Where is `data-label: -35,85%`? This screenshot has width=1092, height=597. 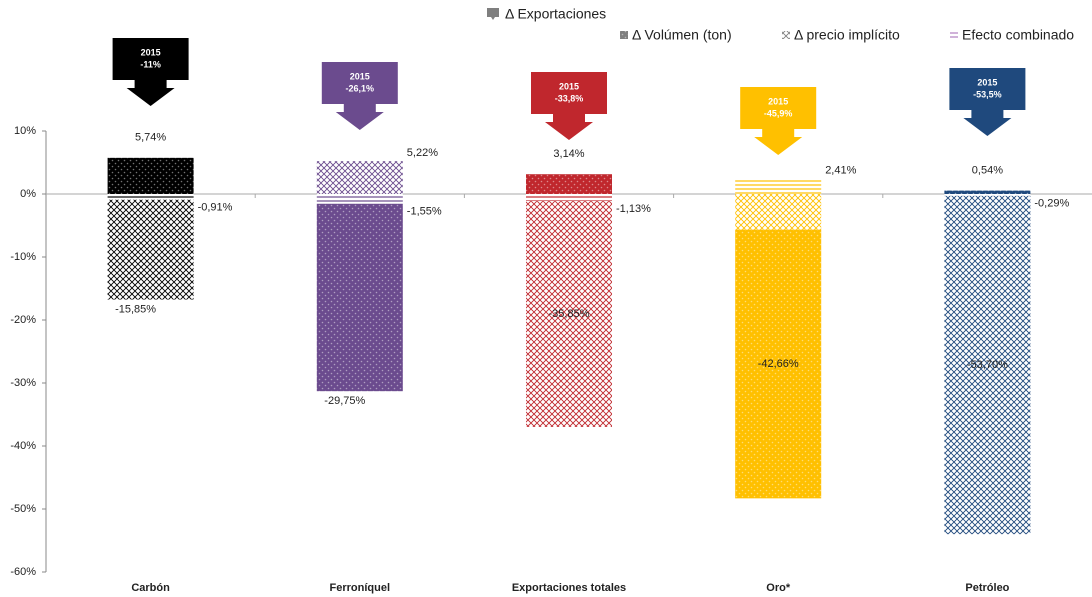 data-label: -35,85% is located at coordinates (569, 314).